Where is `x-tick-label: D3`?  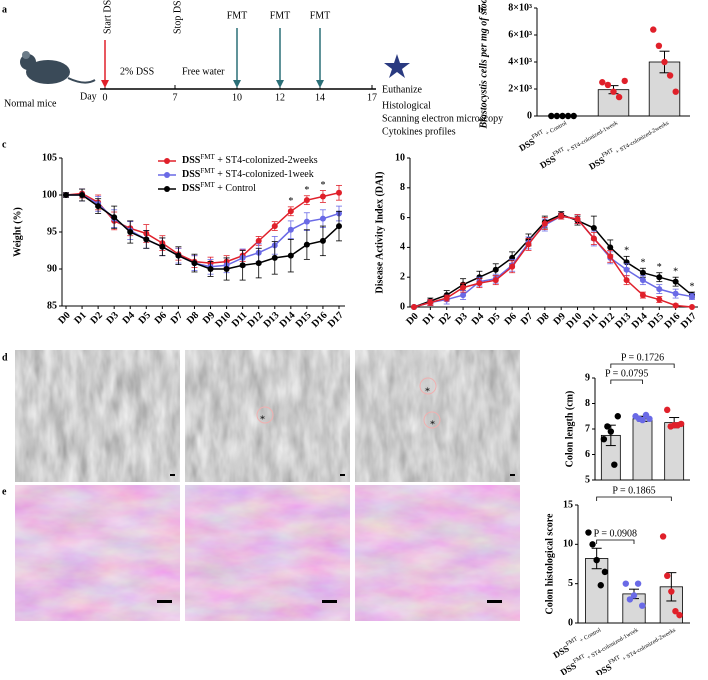
x-tick-label: D3 is located at coordinates (112, 318).